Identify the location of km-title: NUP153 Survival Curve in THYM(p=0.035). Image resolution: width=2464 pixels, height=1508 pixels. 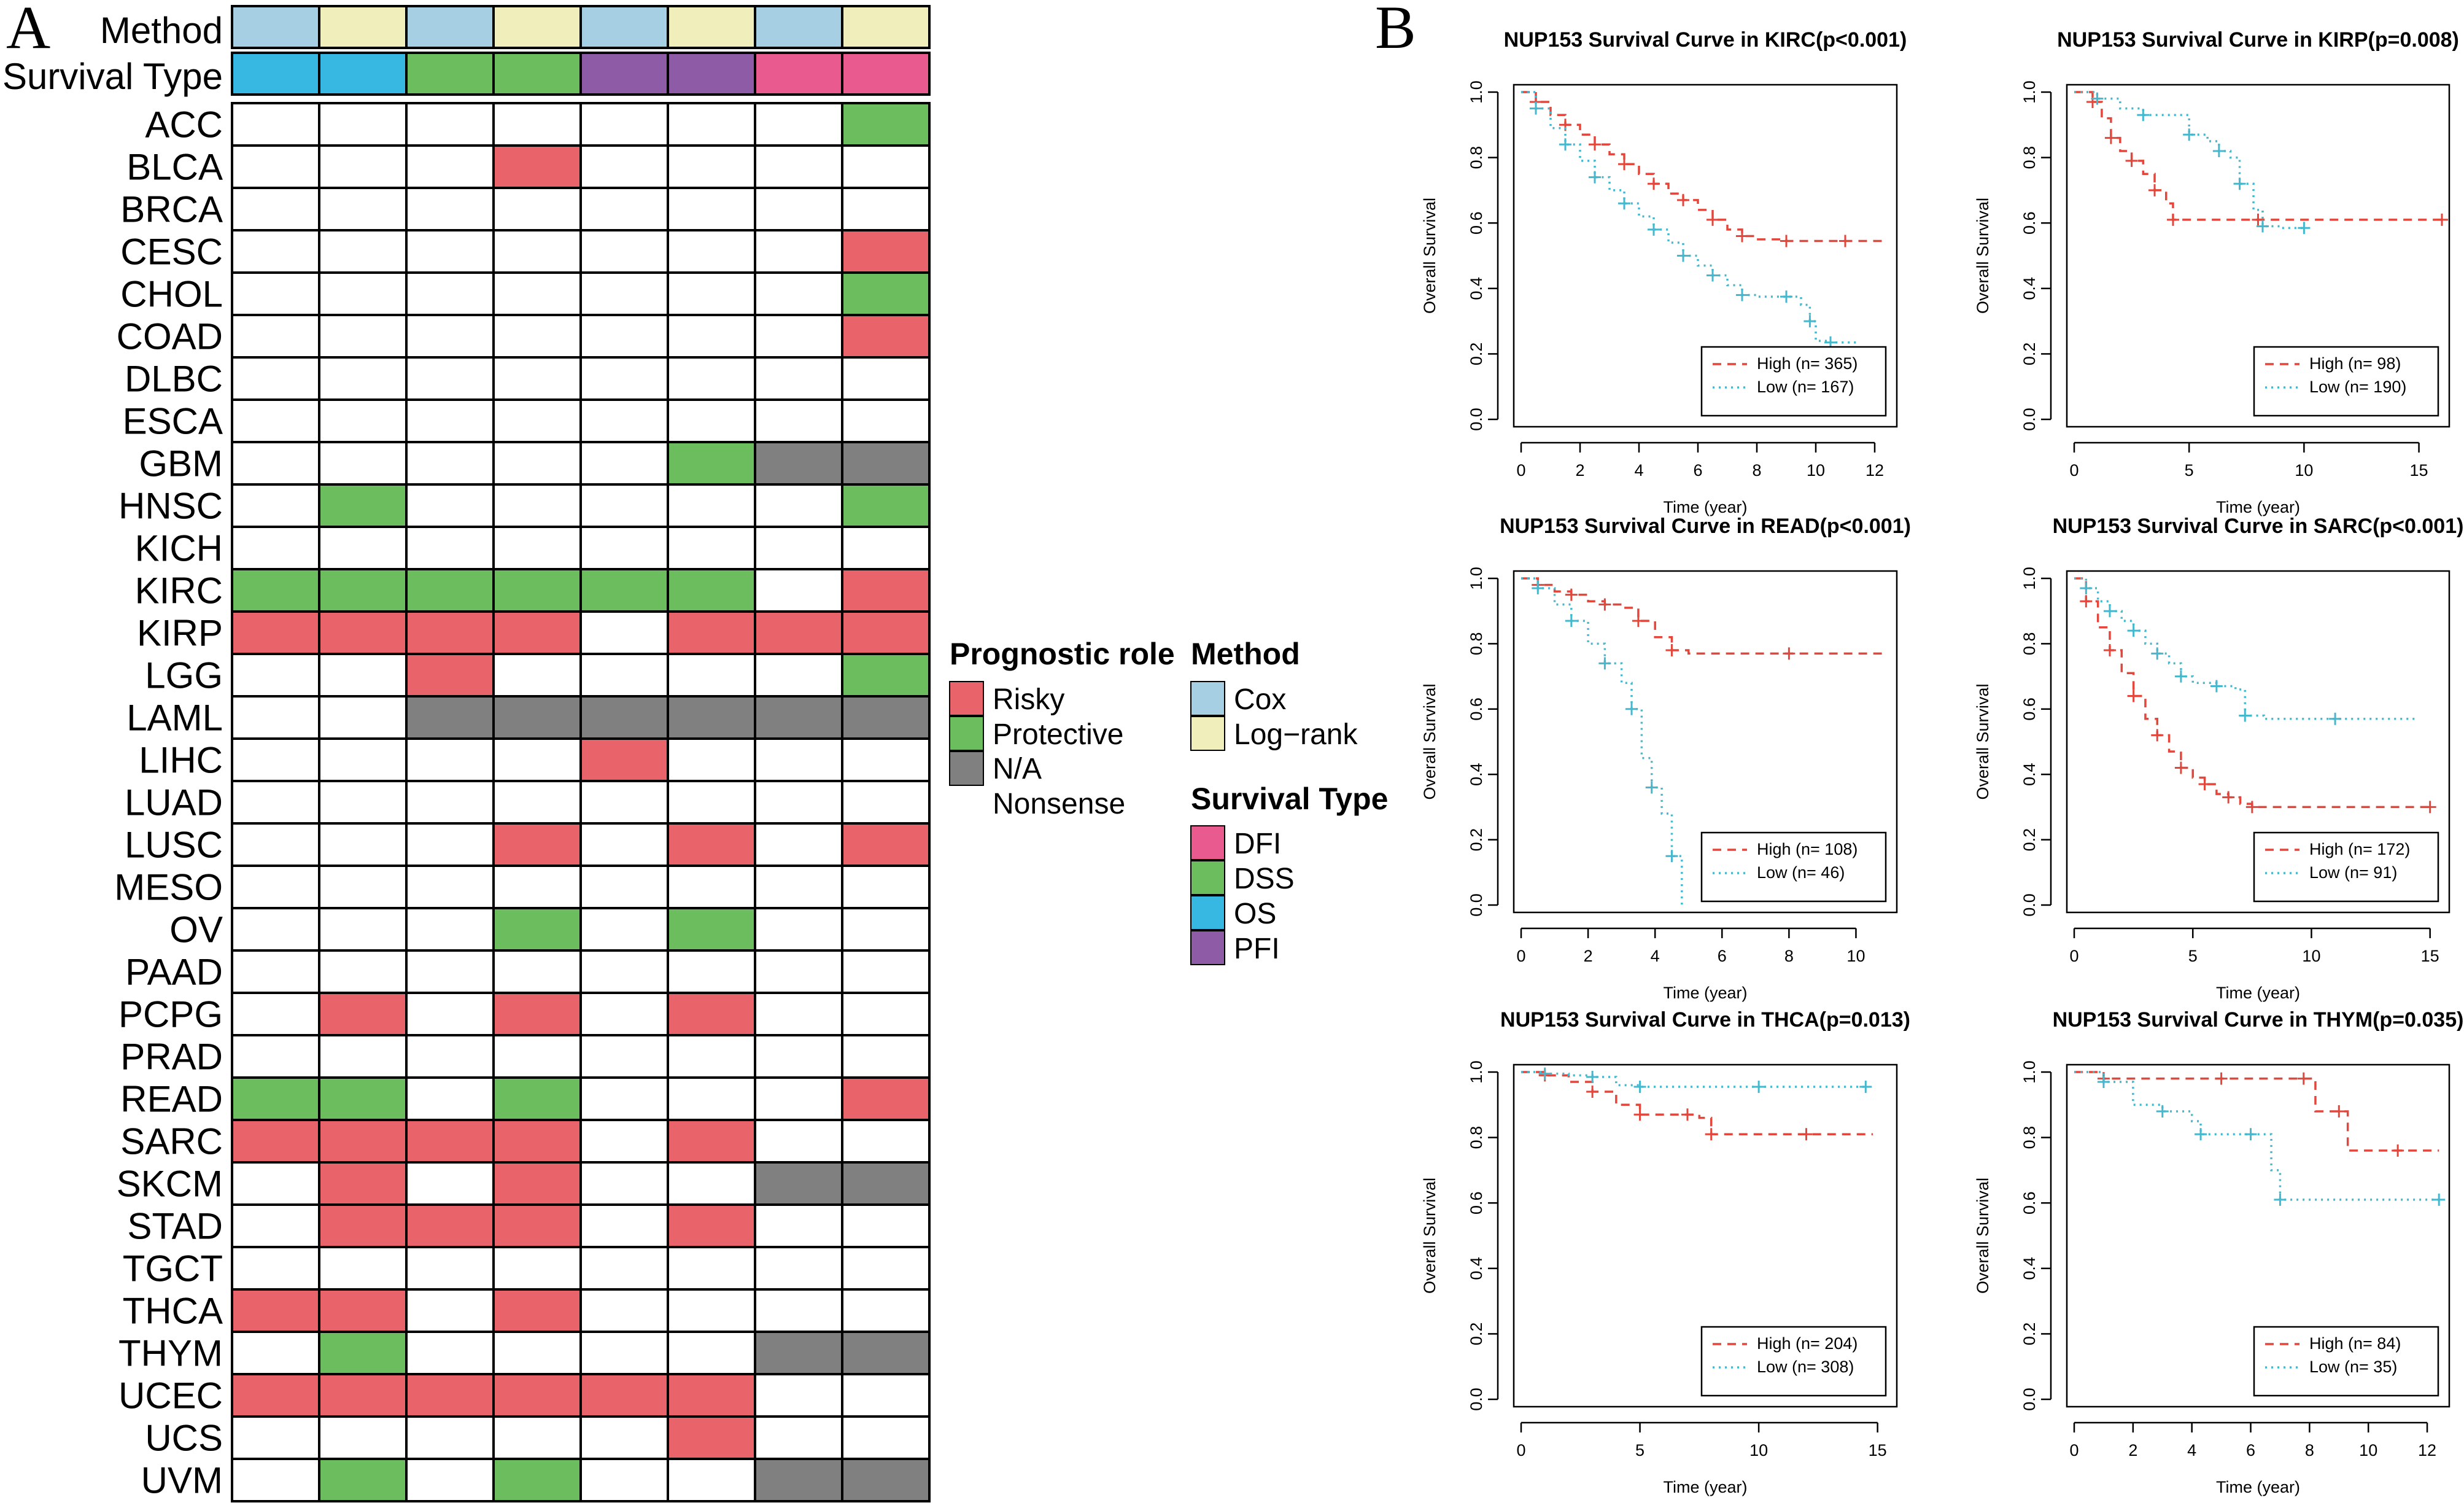
(2258, 1020).